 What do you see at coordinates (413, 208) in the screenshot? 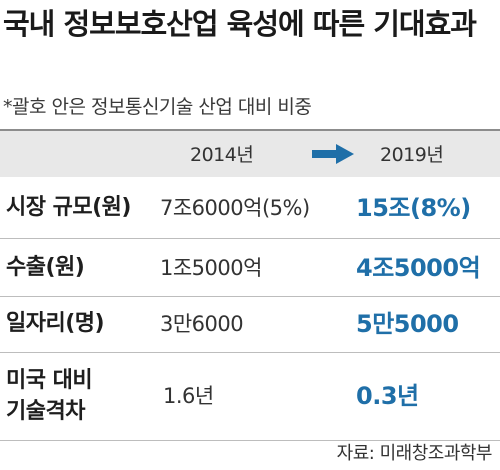
I see `value-2019: 15조(8%)` at bounding box center [413, 208].